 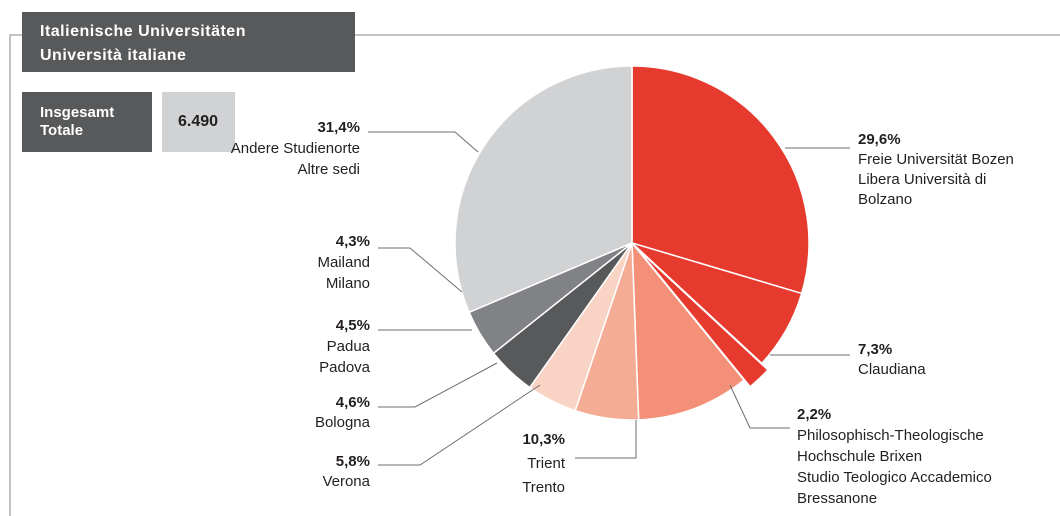 I want to click on data-label: 2,2%, so click(x=814, y=414).